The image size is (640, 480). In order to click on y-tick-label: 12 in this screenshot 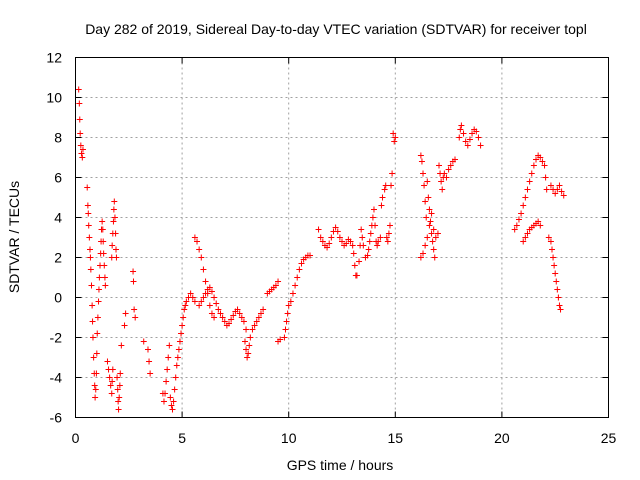, I will do `click(54, 58)`.